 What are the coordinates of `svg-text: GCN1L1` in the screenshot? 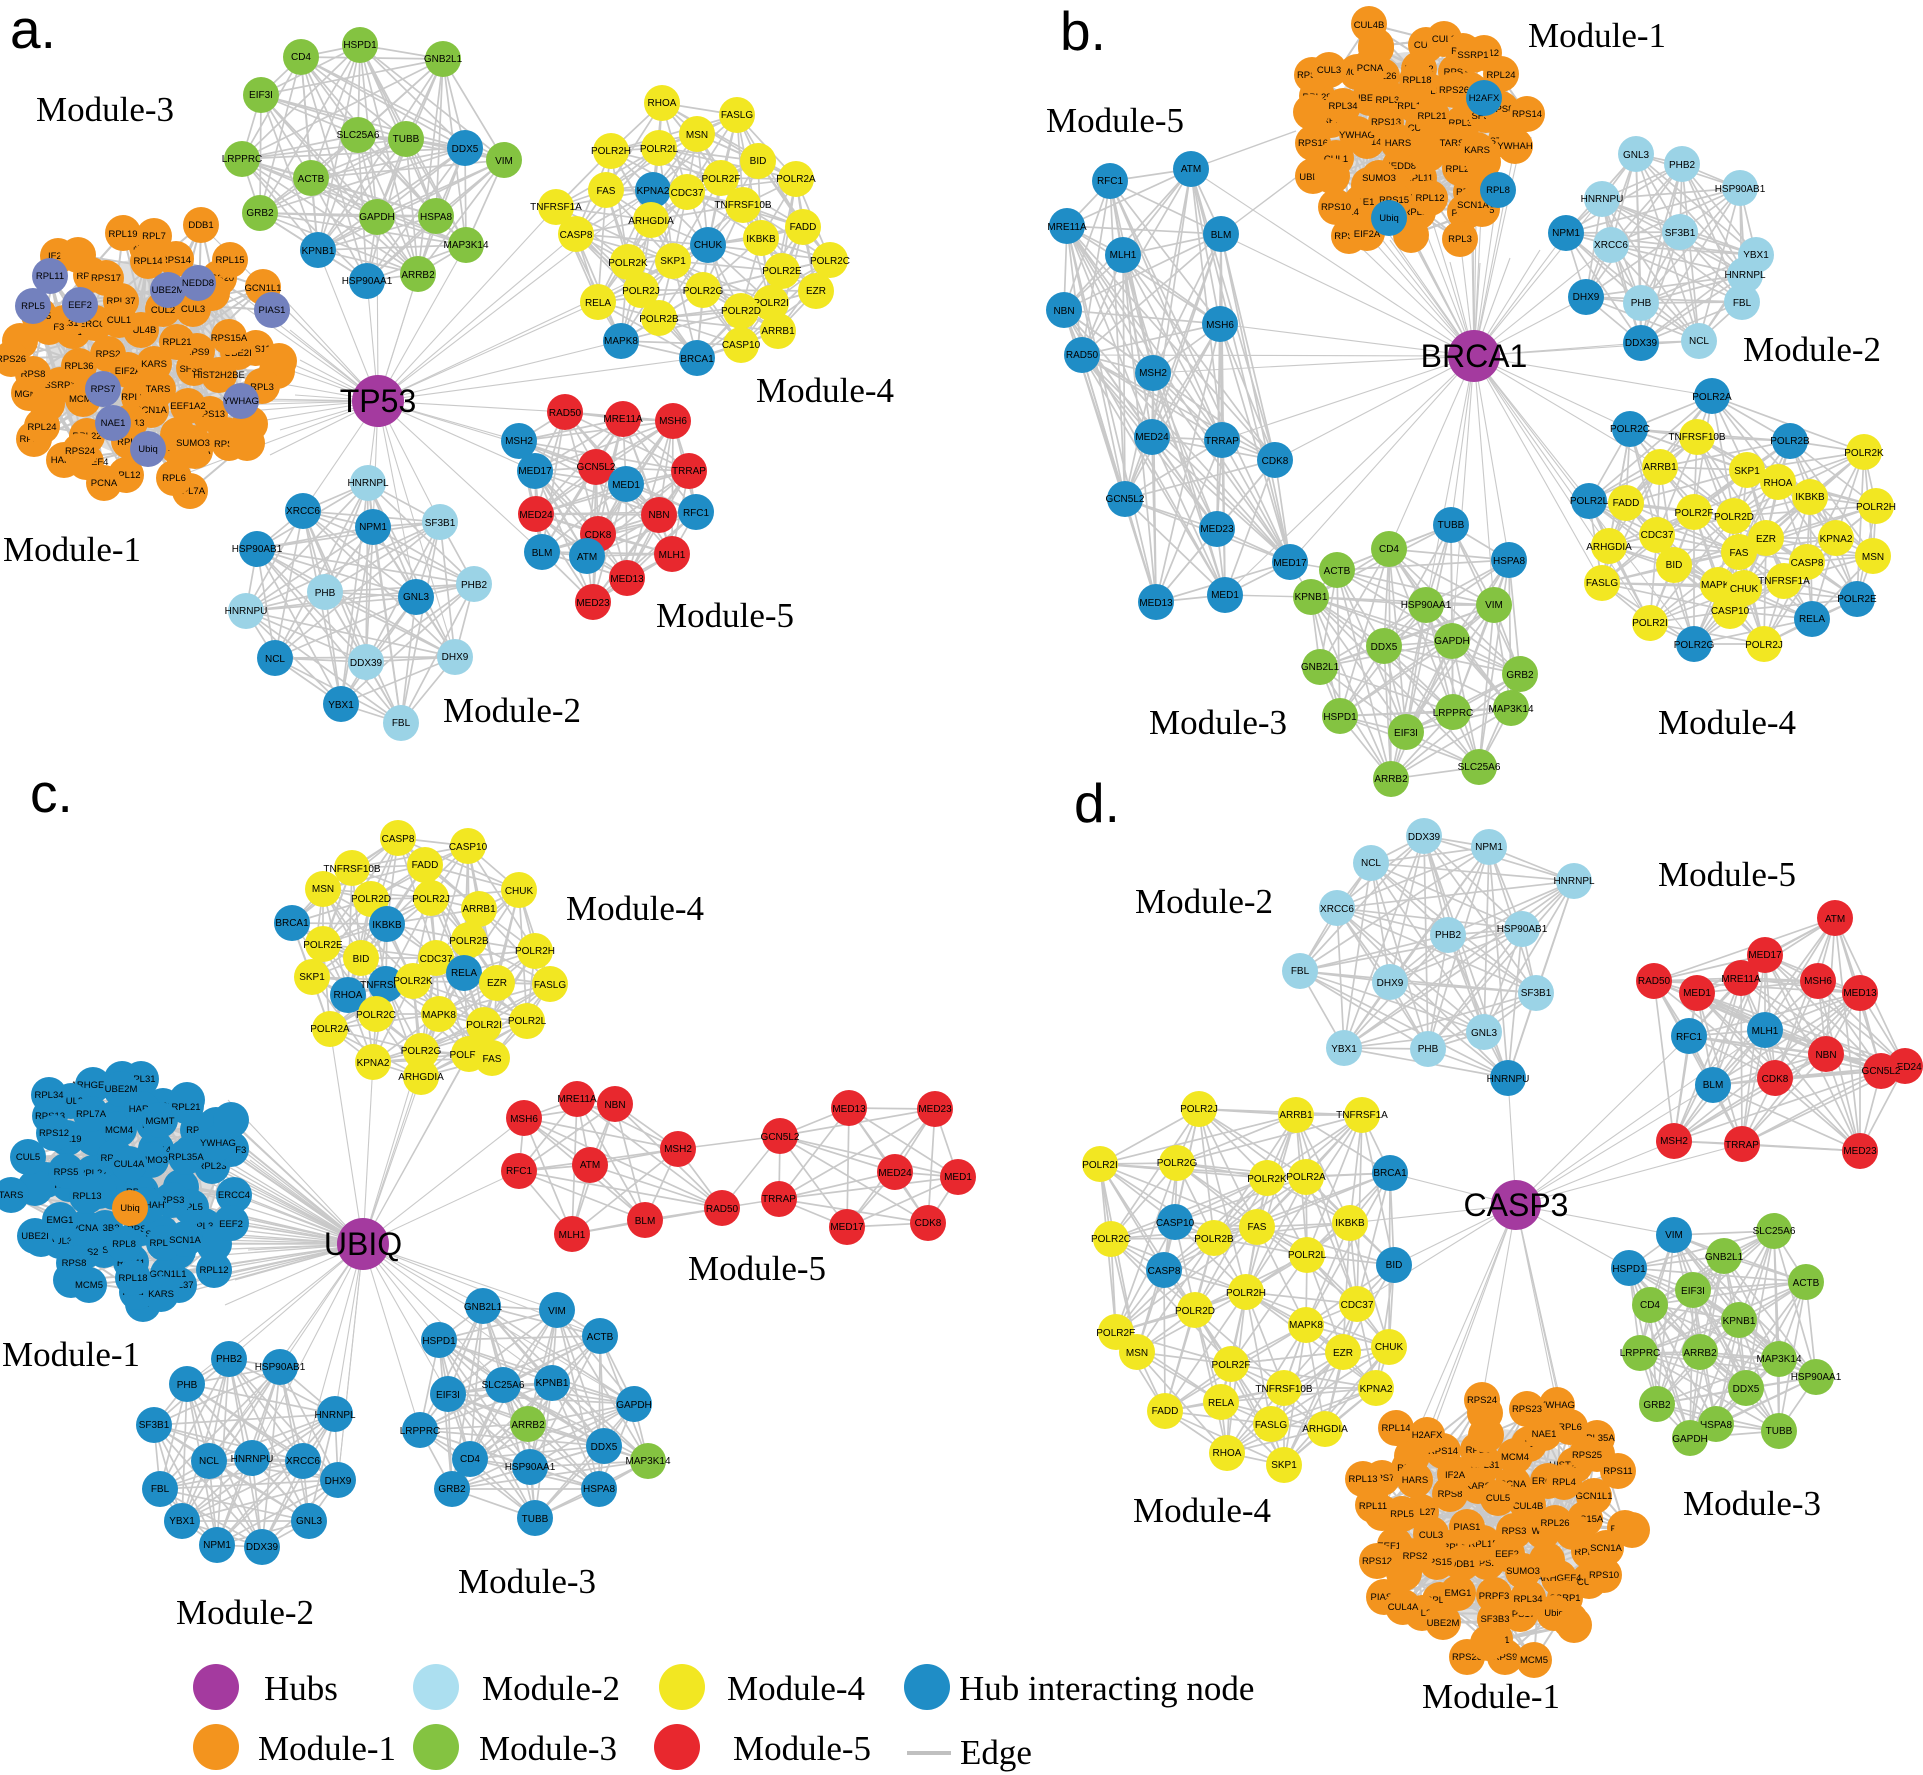 It's located at (1594, 1496).